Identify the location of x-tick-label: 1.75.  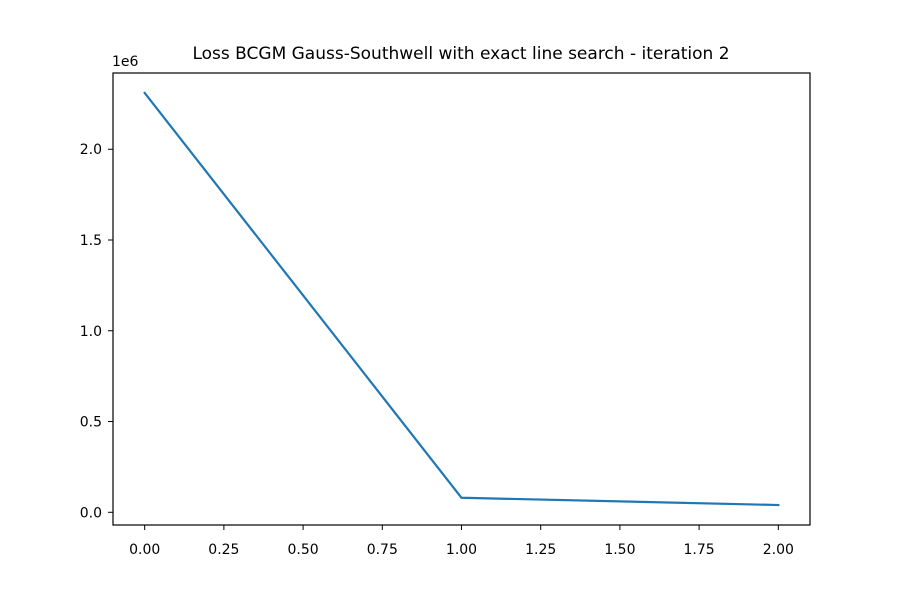
(699, 550).